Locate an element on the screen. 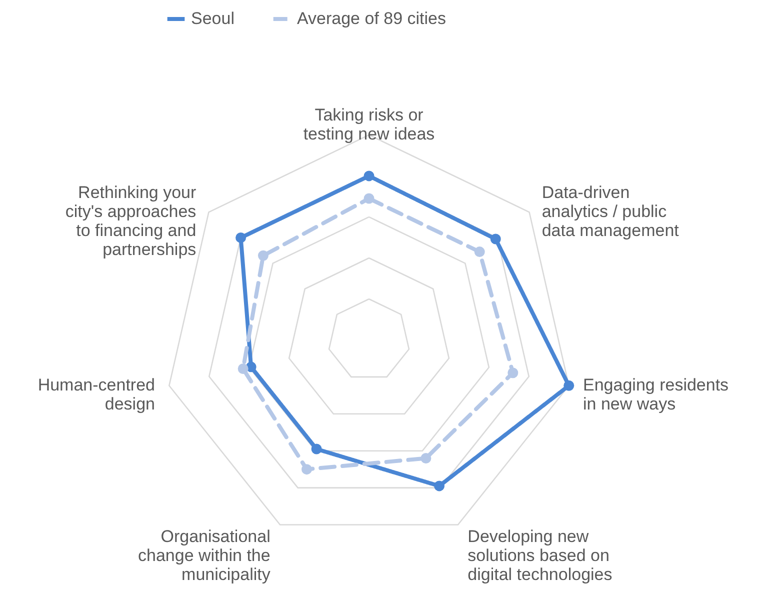 The width and height of the screenshot is (762, 591). spoke-label: Engaging residents in new ways is located at coordinates (656, 395).